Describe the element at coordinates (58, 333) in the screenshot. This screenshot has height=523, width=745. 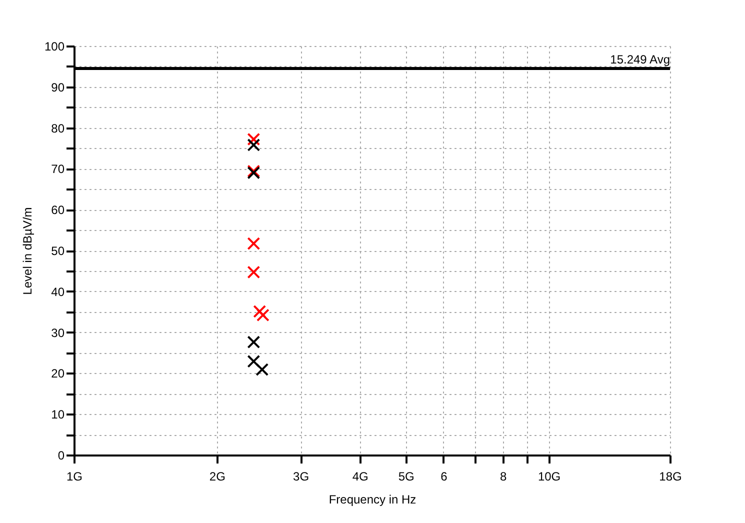
I see `y-tick-label: 30` at that location.